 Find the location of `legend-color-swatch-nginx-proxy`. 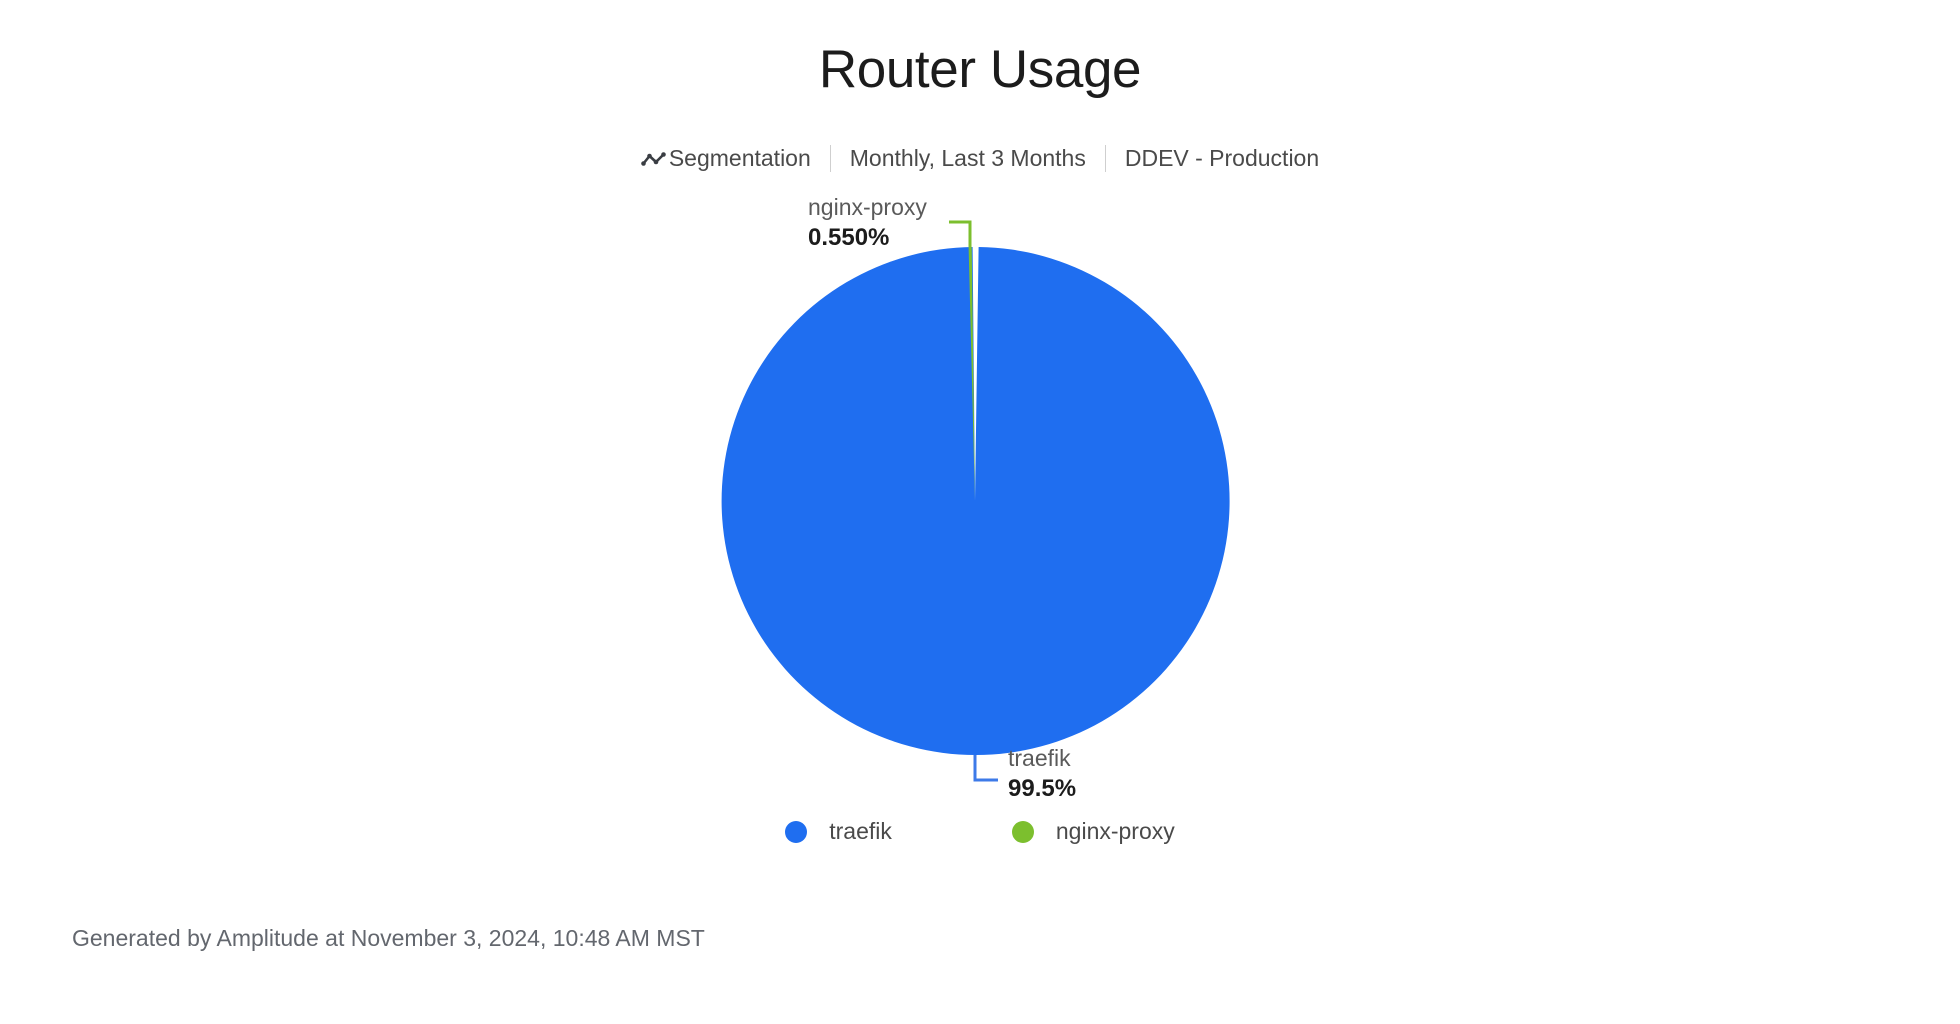

legend-color-swatch-nginx-proxy is located at coordinates (1022, 831).